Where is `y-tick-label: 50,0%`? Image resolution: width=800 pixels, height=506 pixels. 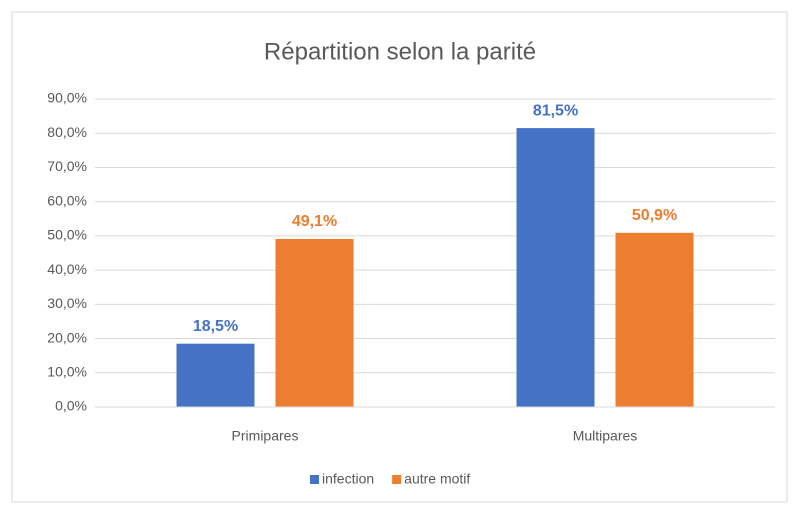 y-tick-label: 50,0% is located at coordinates (67, 235).